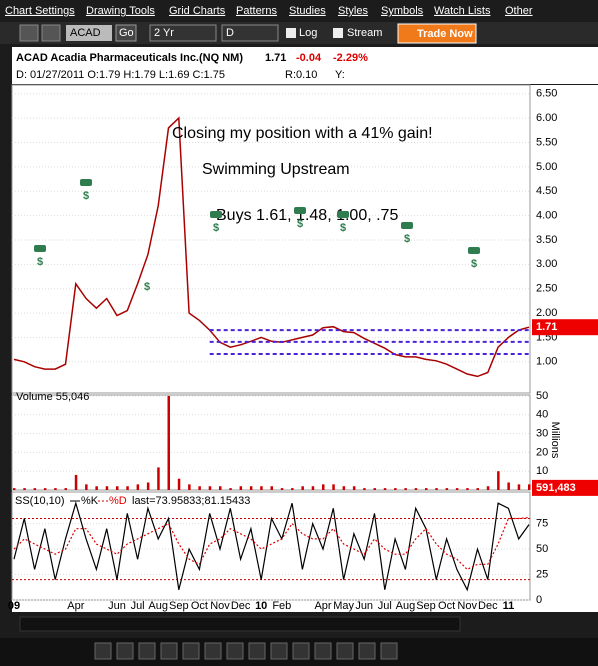 The image size is (598, 666). What do you see at coordinates (402, 11) in the screenshot?
I see `menu-item: Symbols` at bounding box center [402, 11].